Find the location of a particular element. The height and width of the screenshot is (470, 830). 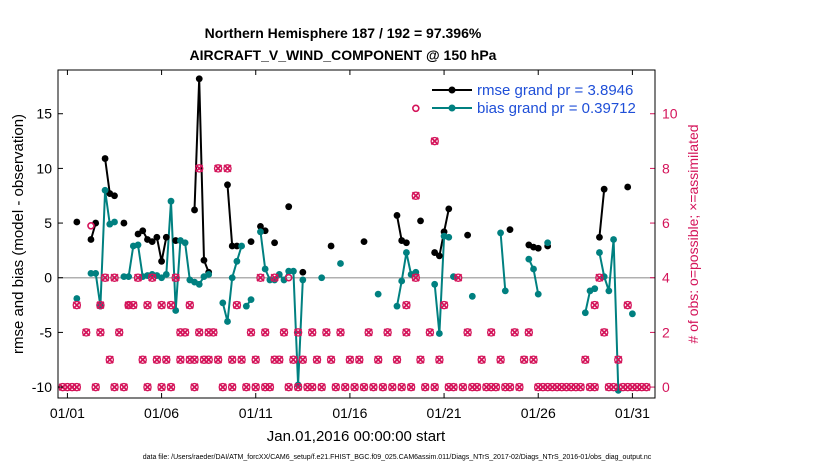

y2-tick-label: 6 is located at coordinates (666, 223).